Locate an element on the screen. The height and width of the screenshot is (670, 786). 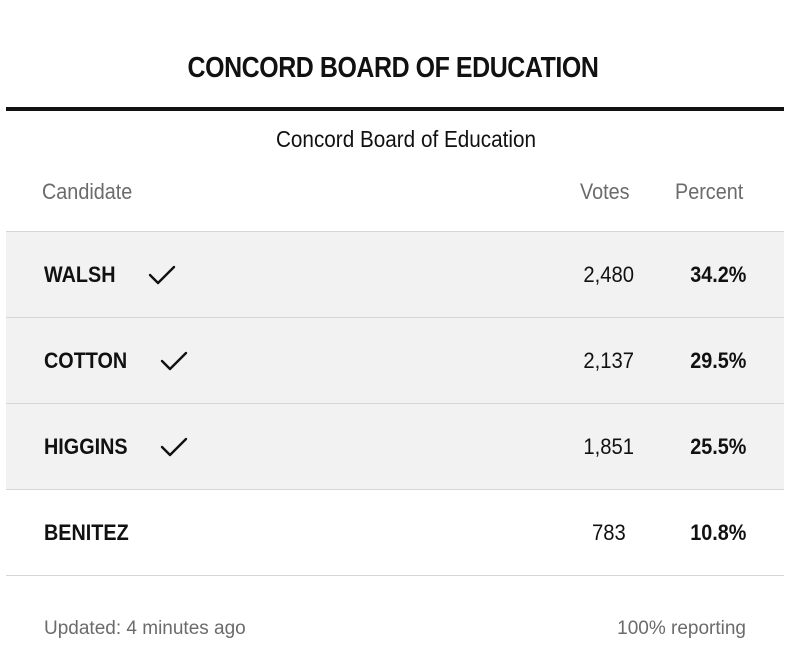
race-name: Concord Board of Education is located at coordinates (406, 139).